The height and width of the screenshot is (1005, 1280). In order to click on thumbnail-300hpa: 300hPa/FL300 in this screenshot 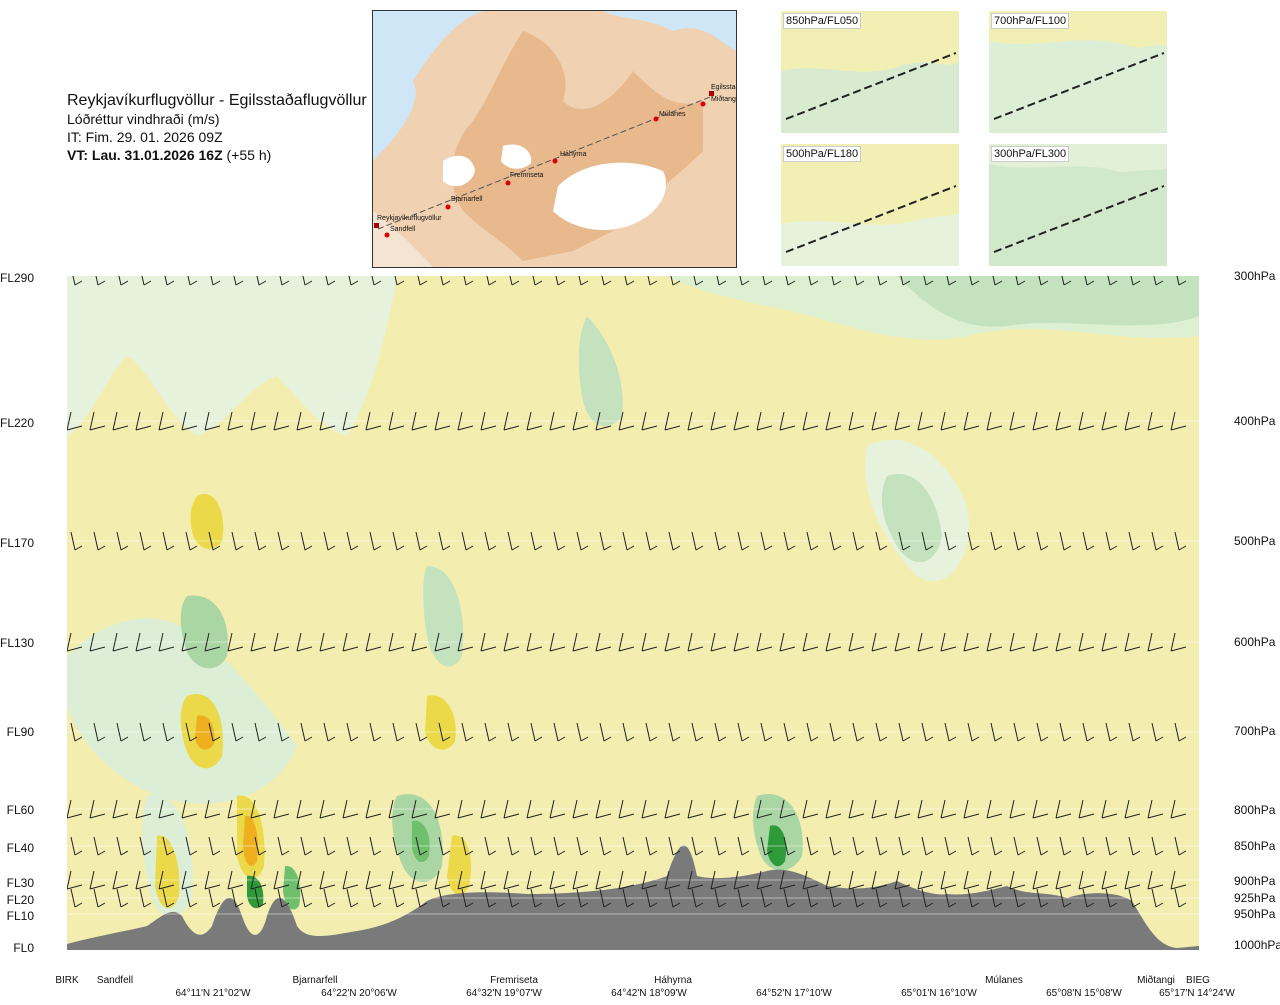, I will do `click(1078, 205)`.